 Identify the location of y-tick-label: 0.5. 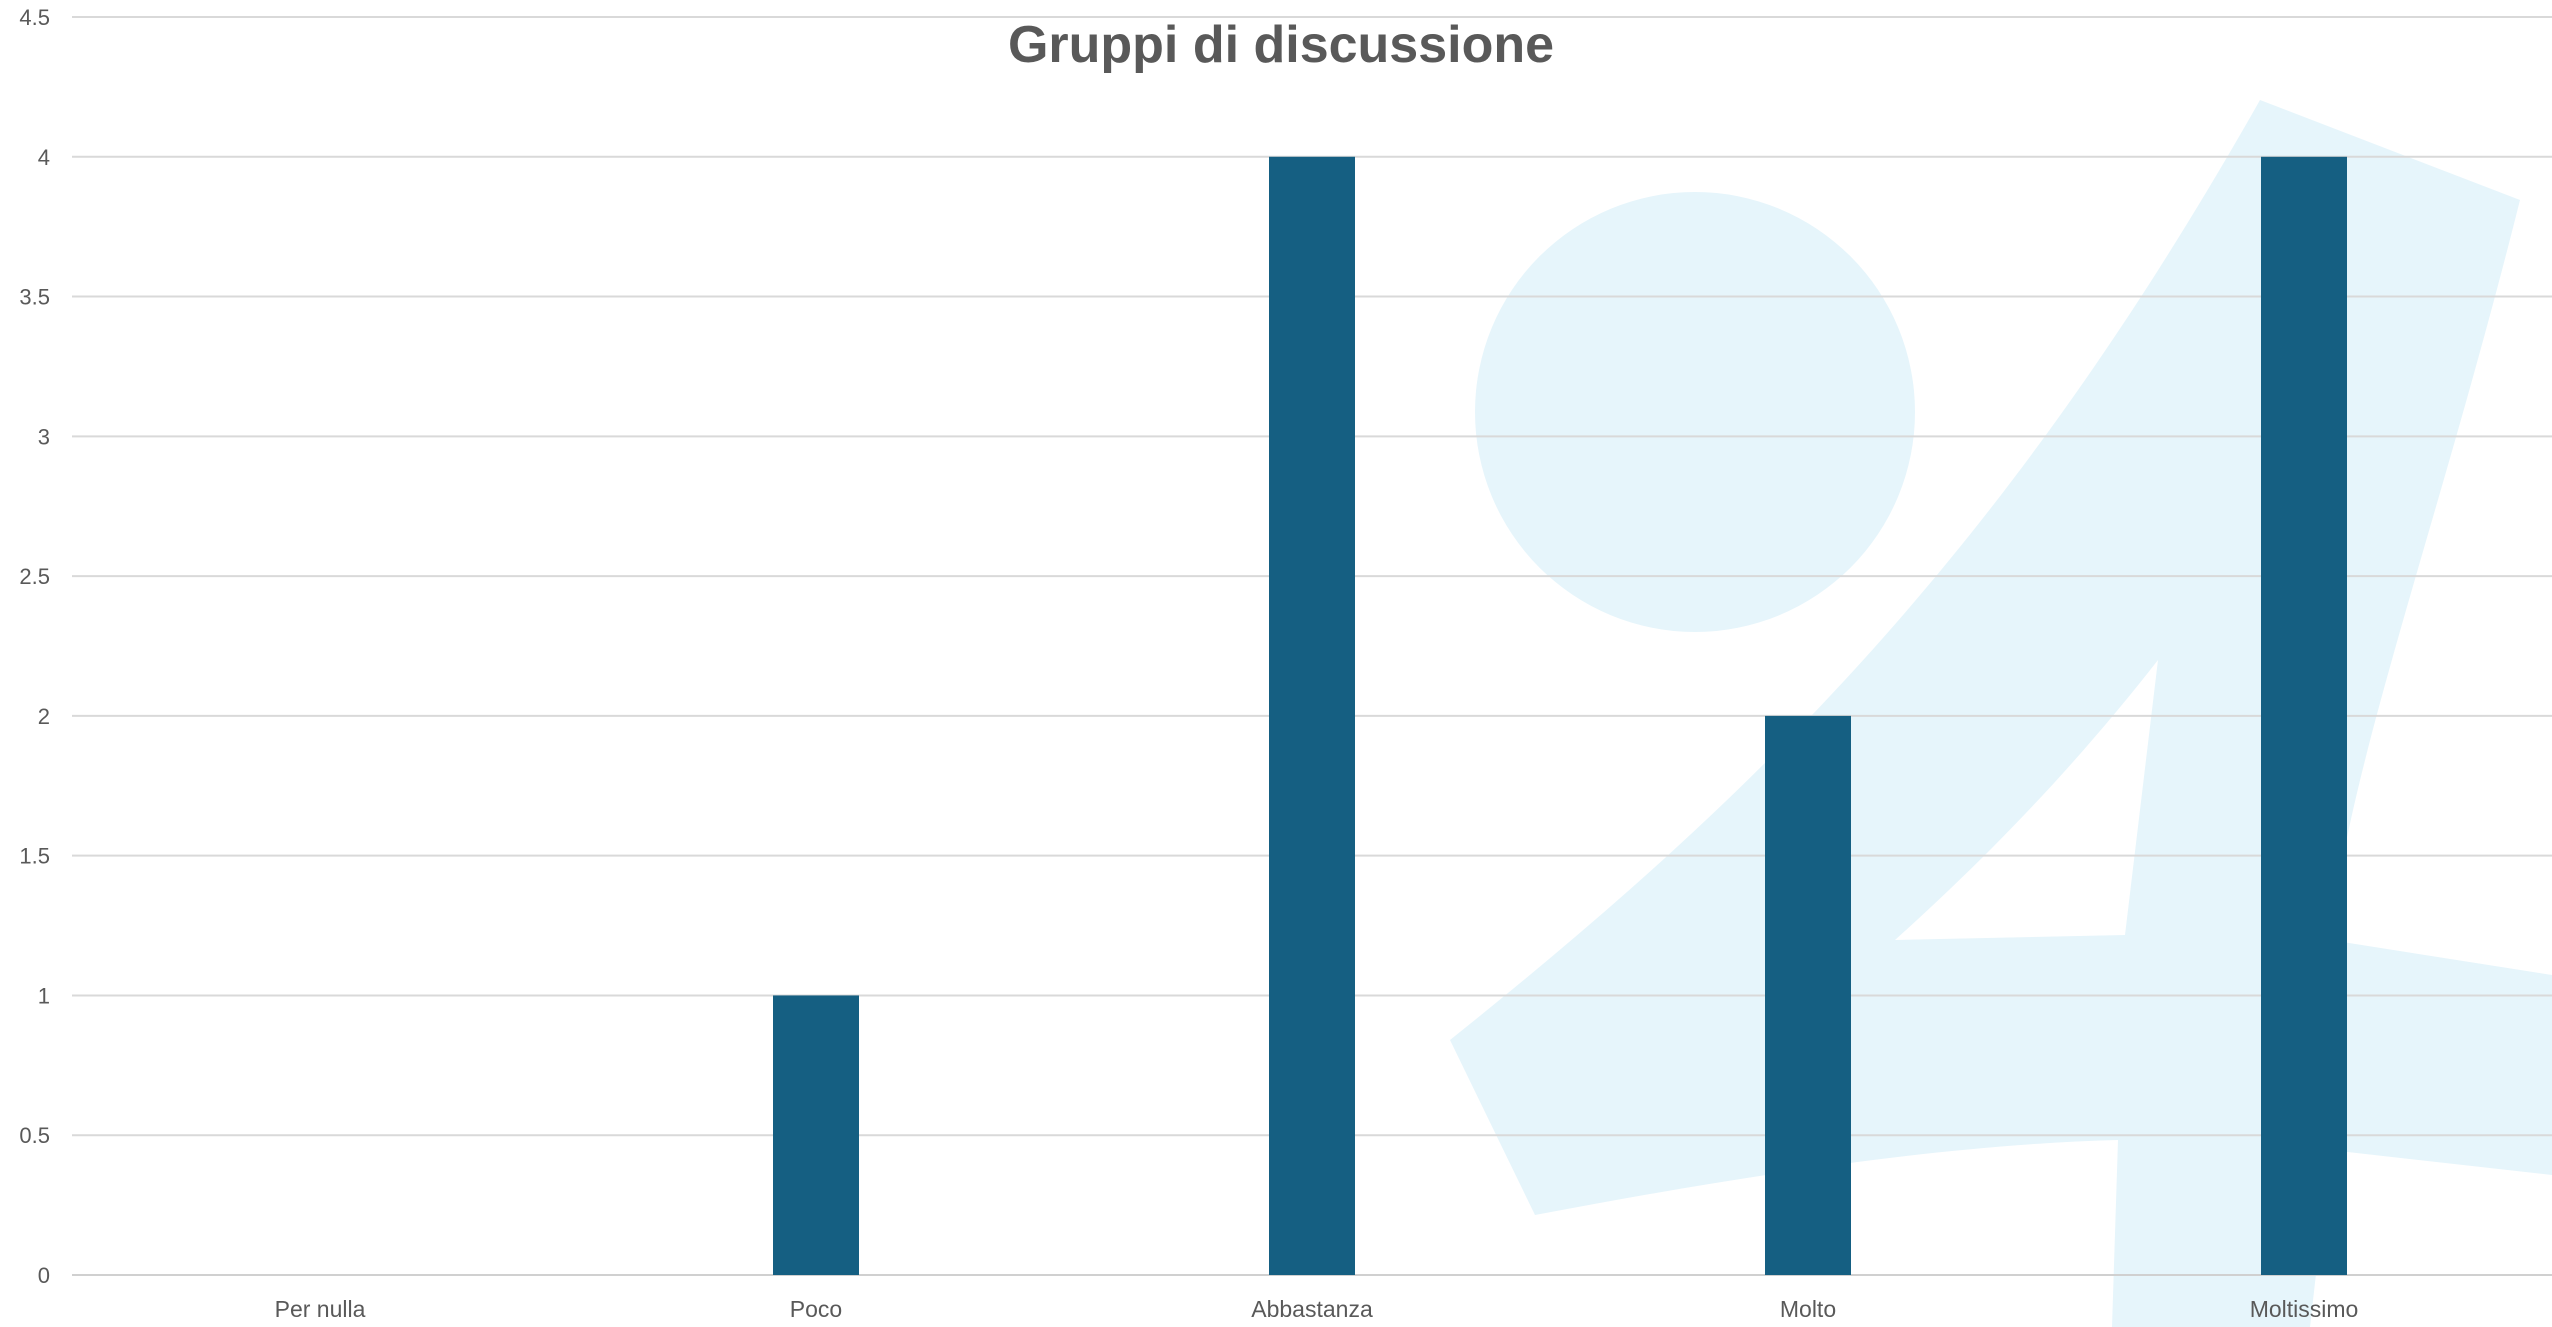
(34, 1135).